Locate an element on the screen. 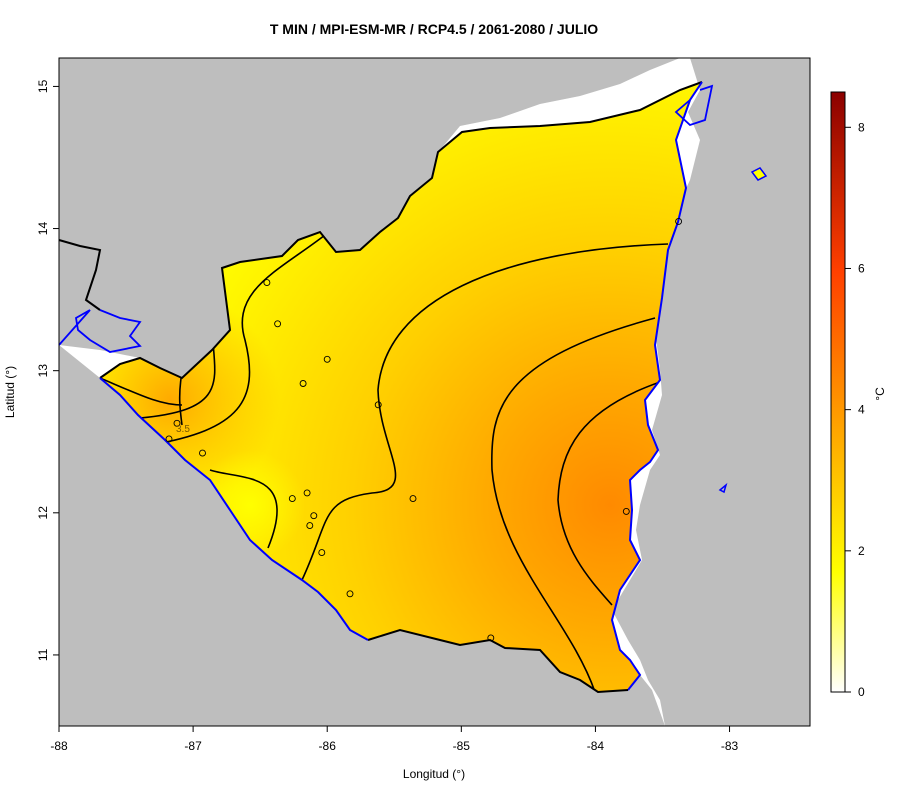 The width and height of the screenshot is (900, 800). x-axis-label: Longitud (°) is located at coordinates (434, 774).